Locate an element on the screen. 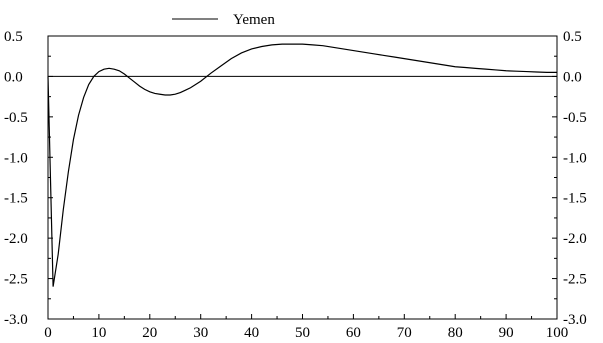 The image size is (603, 343). y-tick-label-right: 0.0 is located at coordinates (572, 77).